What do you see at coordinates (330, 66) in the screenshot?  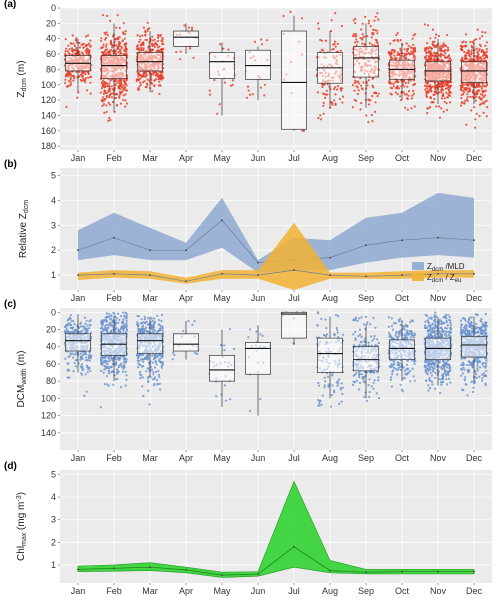 I see `box-Aug` at bounding box center [330, 66].